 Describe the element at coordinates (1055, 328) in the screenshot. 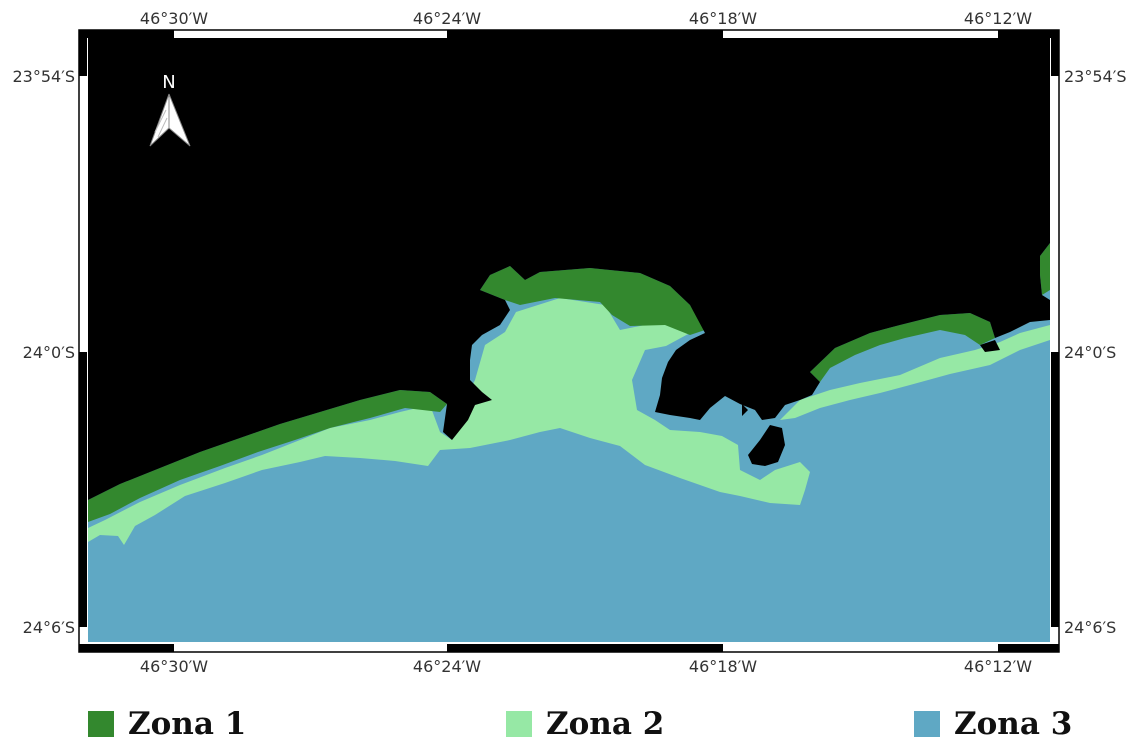

I see `graticule-border-right` at that location.